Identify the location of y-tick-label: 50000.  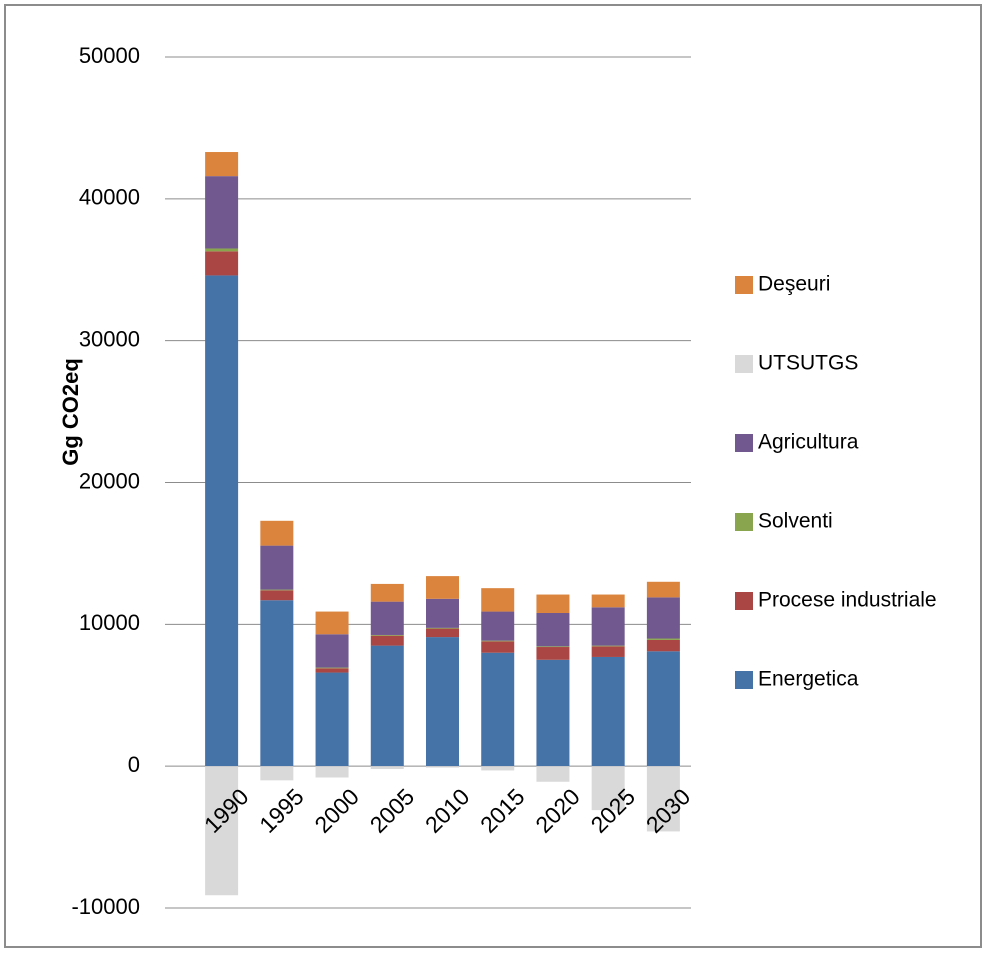
(109, 55).